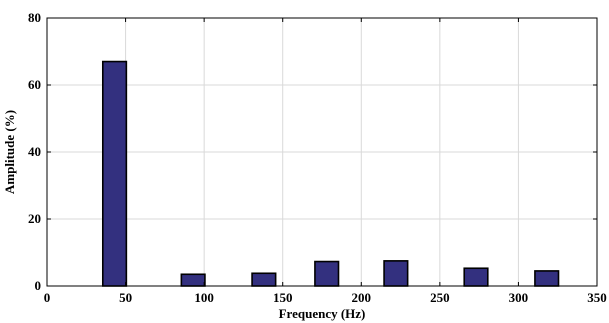  What do you see at coordinates (34, 84) in the screenshot?
I see `y-tick-label-3: 60` at bounding box center [34, 84].